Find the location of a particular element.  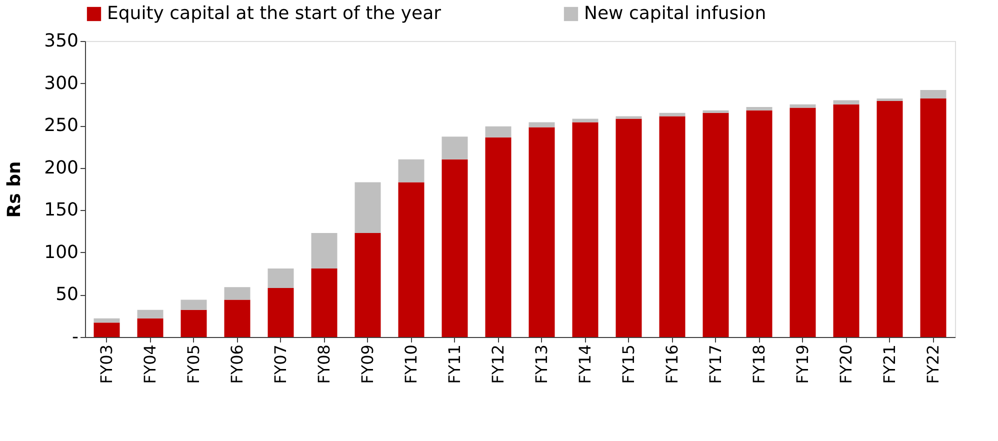

x-tick-label: FY03 is located at coordinates (106, 364).